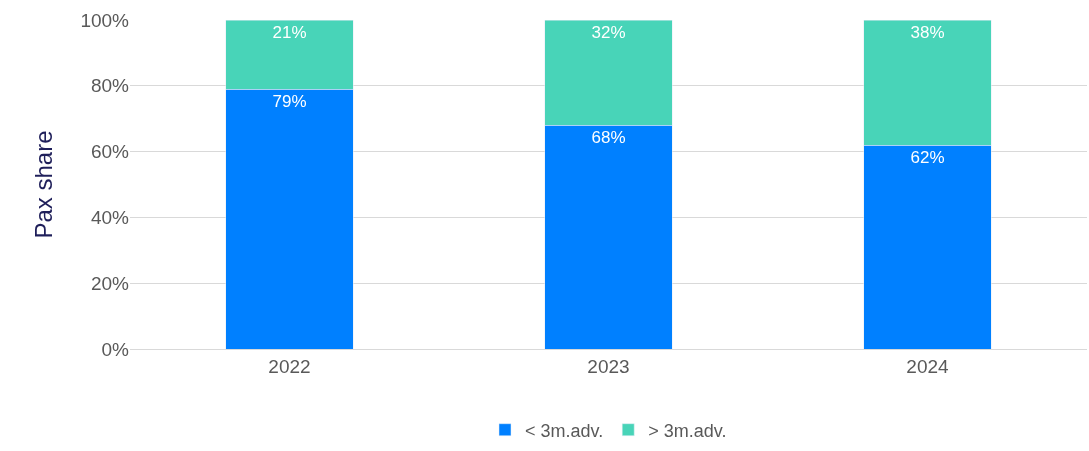 This screenshot has height=451, width=1089. Describe the element at coordinates (289, 102) in the screenshot. I see `data-label: 79%` at that location.